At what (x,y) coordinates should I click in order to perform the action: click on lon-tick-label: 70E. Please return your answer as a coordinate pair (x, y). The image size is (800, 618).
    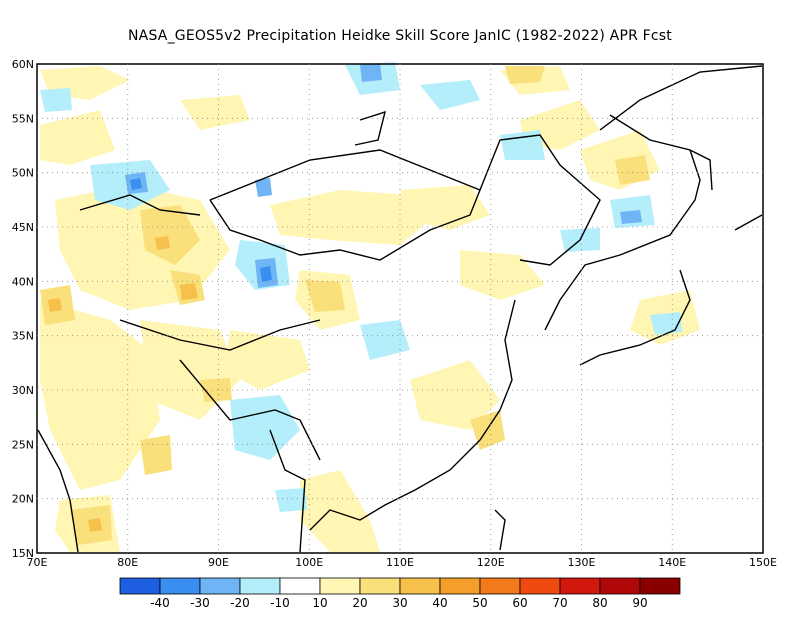
    Looking at the image, I should click on (37, 562).